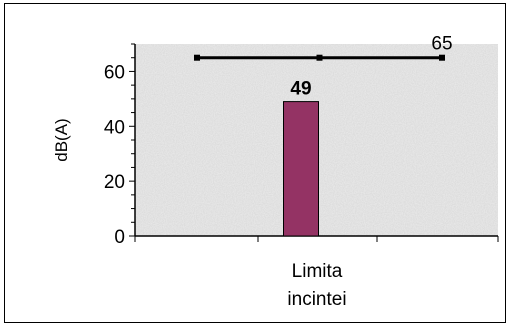 The image size is (510, 327). I want to click on limit-line-label: 65, so click(441, 44).